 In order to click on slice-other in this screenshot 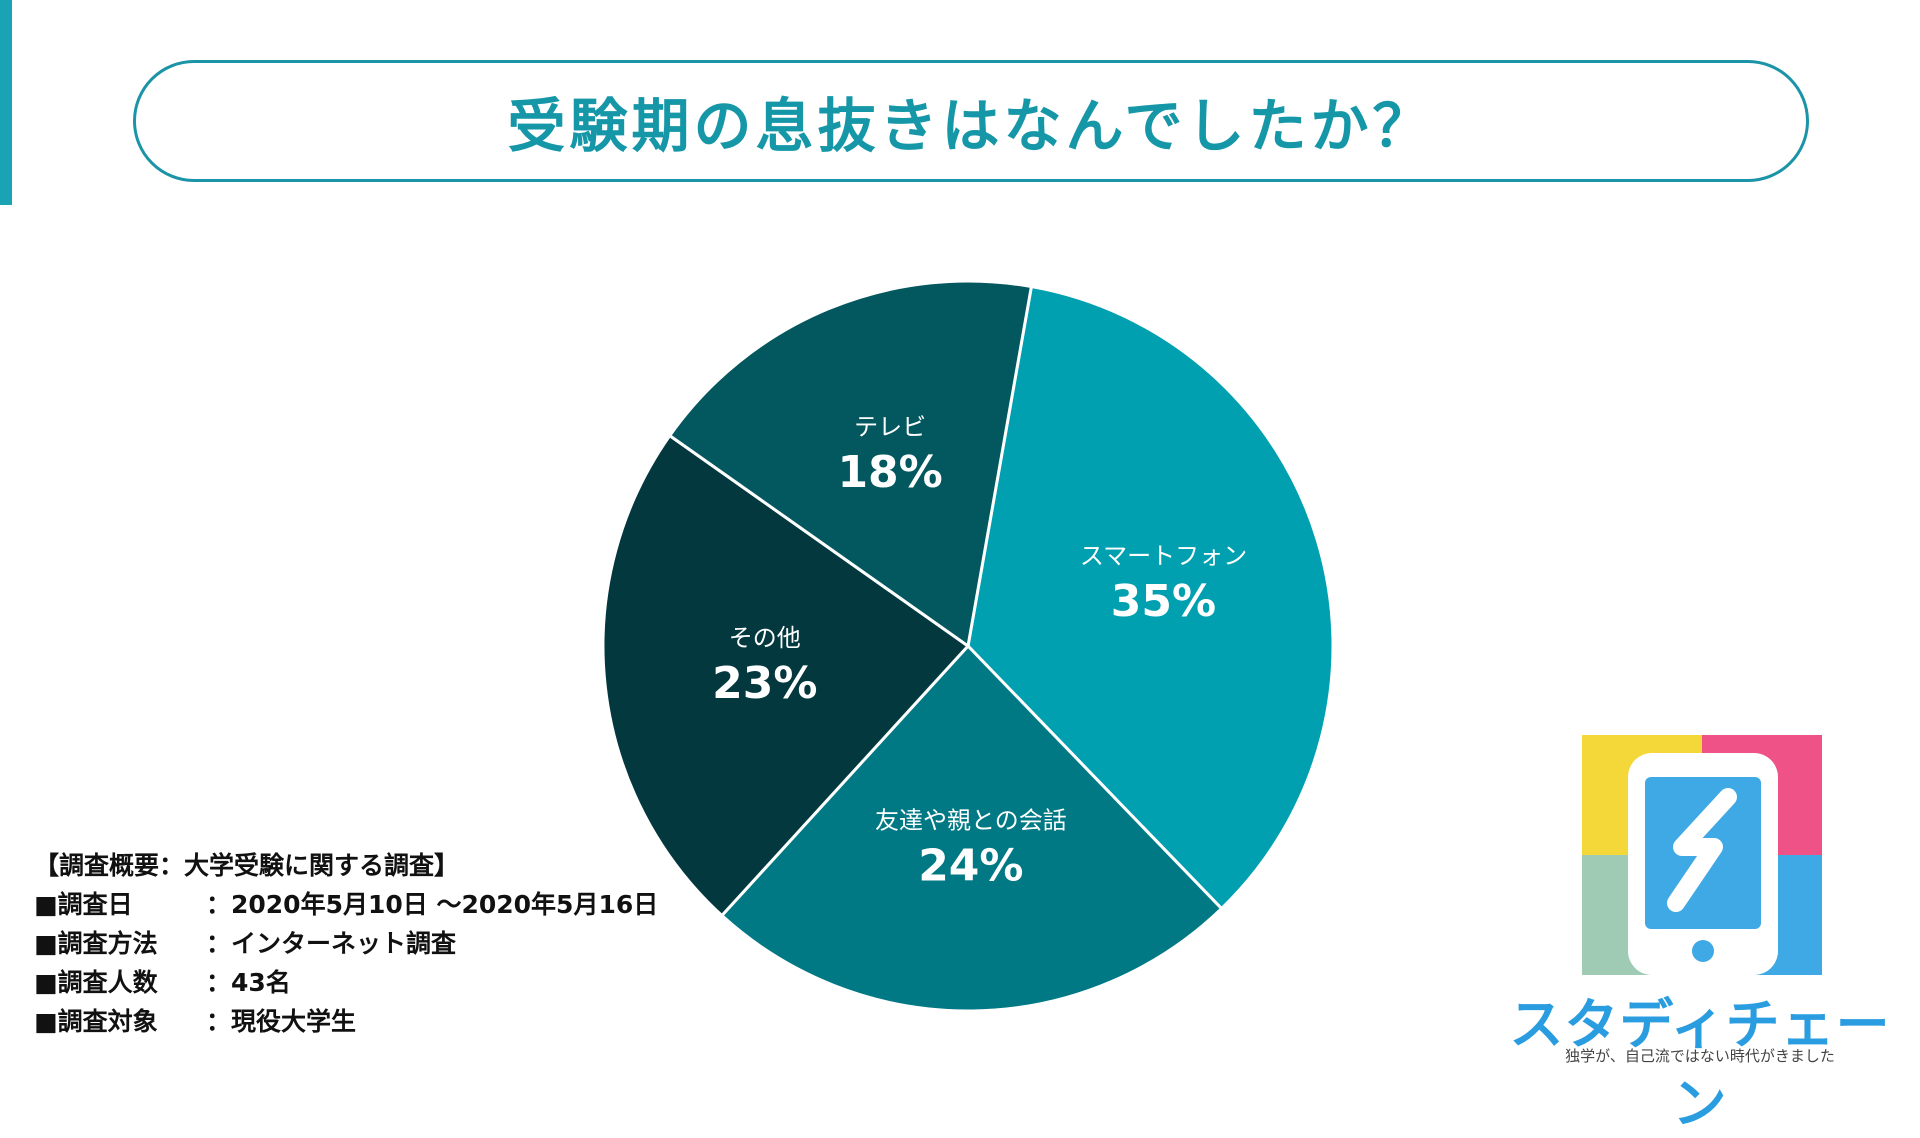, I will do `click(786, 675)`.